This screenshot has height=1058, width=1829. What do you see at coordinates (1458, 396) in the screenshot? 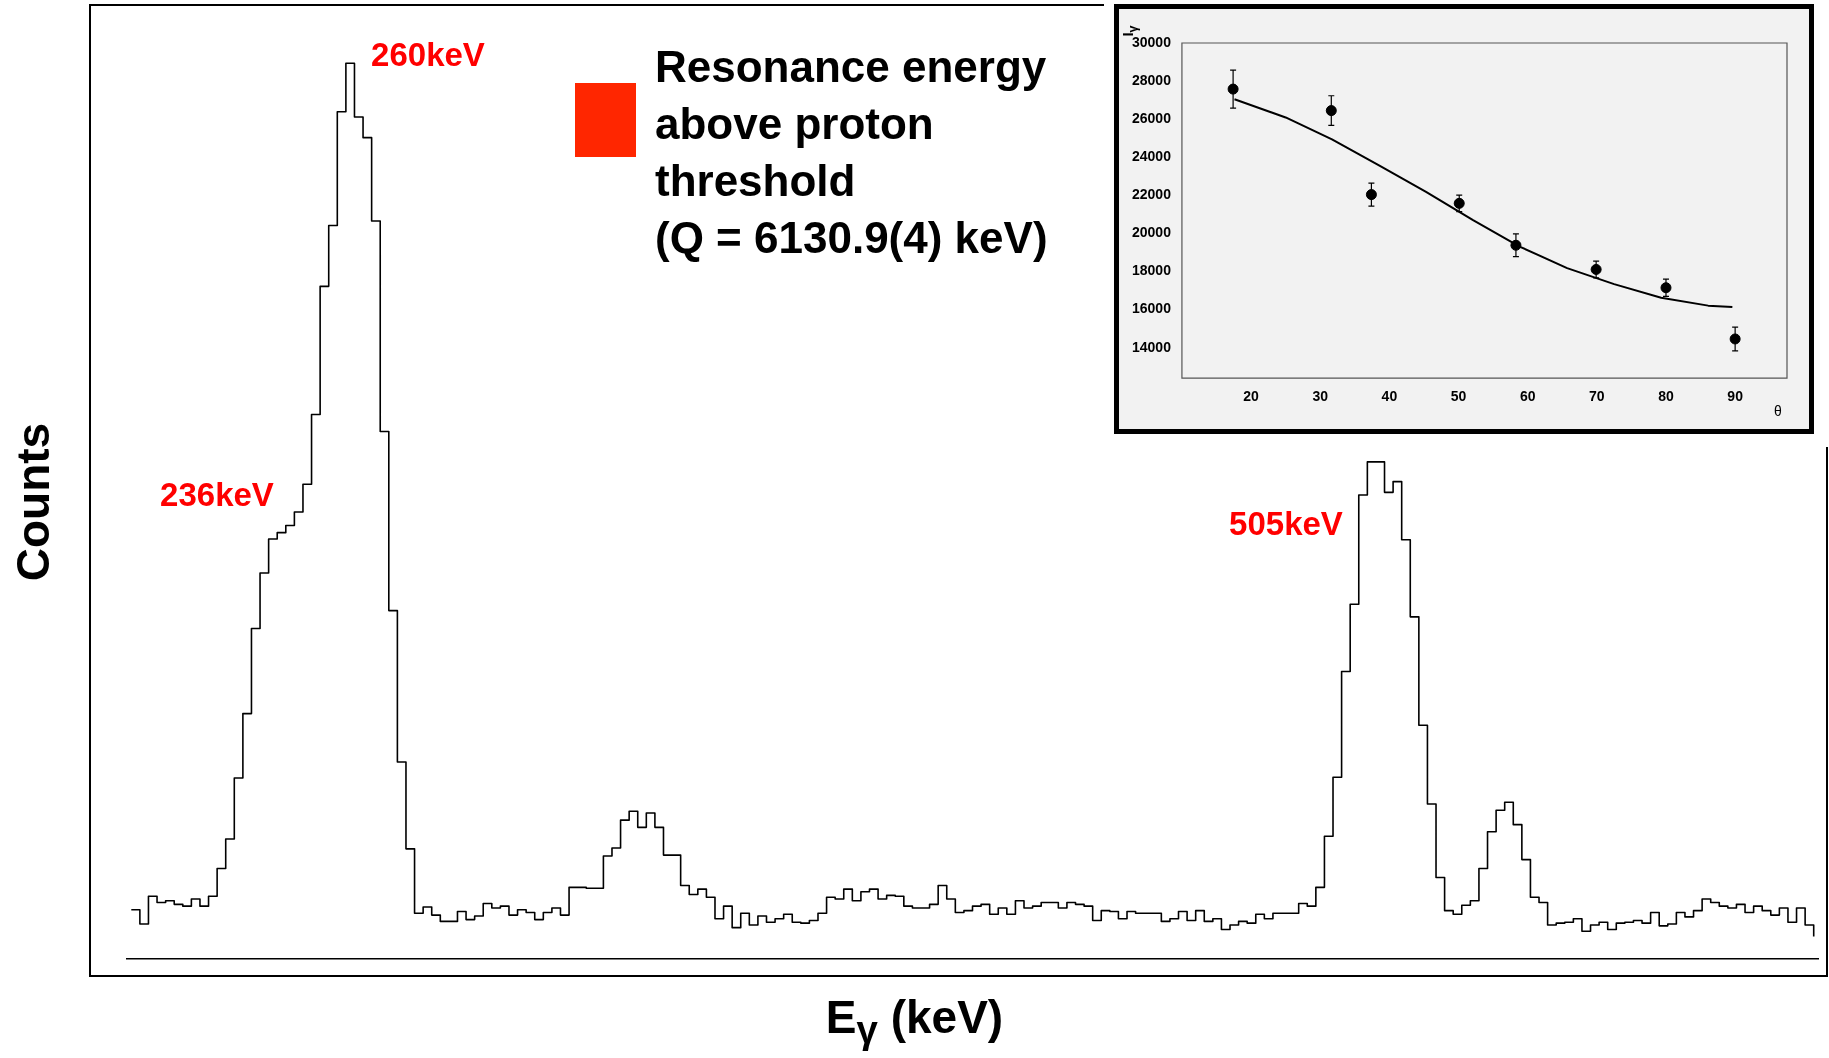
I see `x-tick-label: 50` at bounding box center [1458, 396].